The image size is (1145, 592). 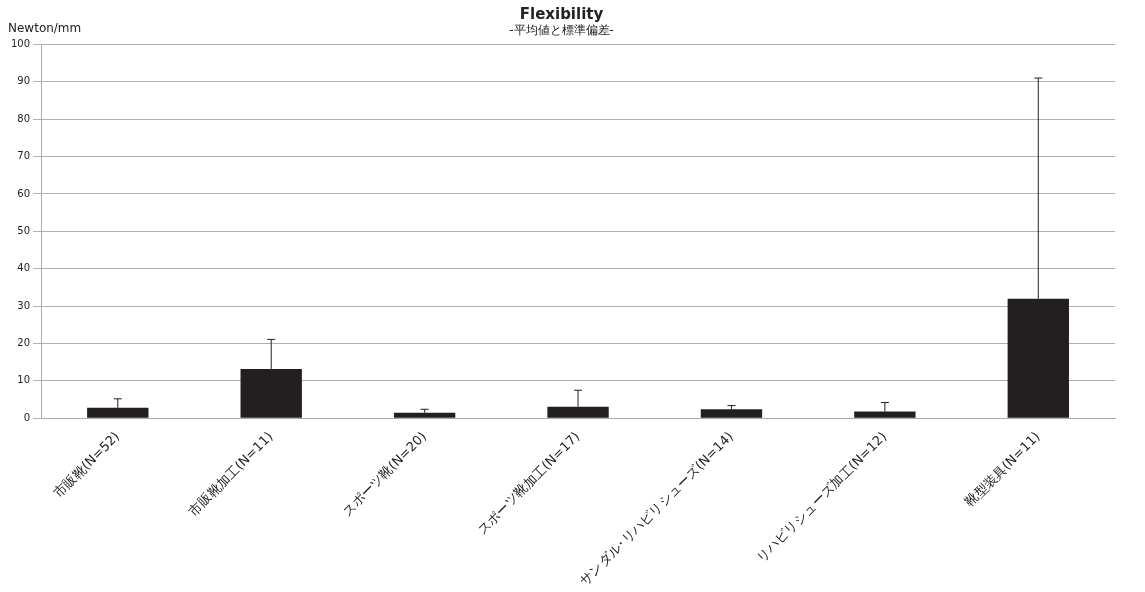 I want to click on y-tick-label: 30, so click(x=24, y=305).